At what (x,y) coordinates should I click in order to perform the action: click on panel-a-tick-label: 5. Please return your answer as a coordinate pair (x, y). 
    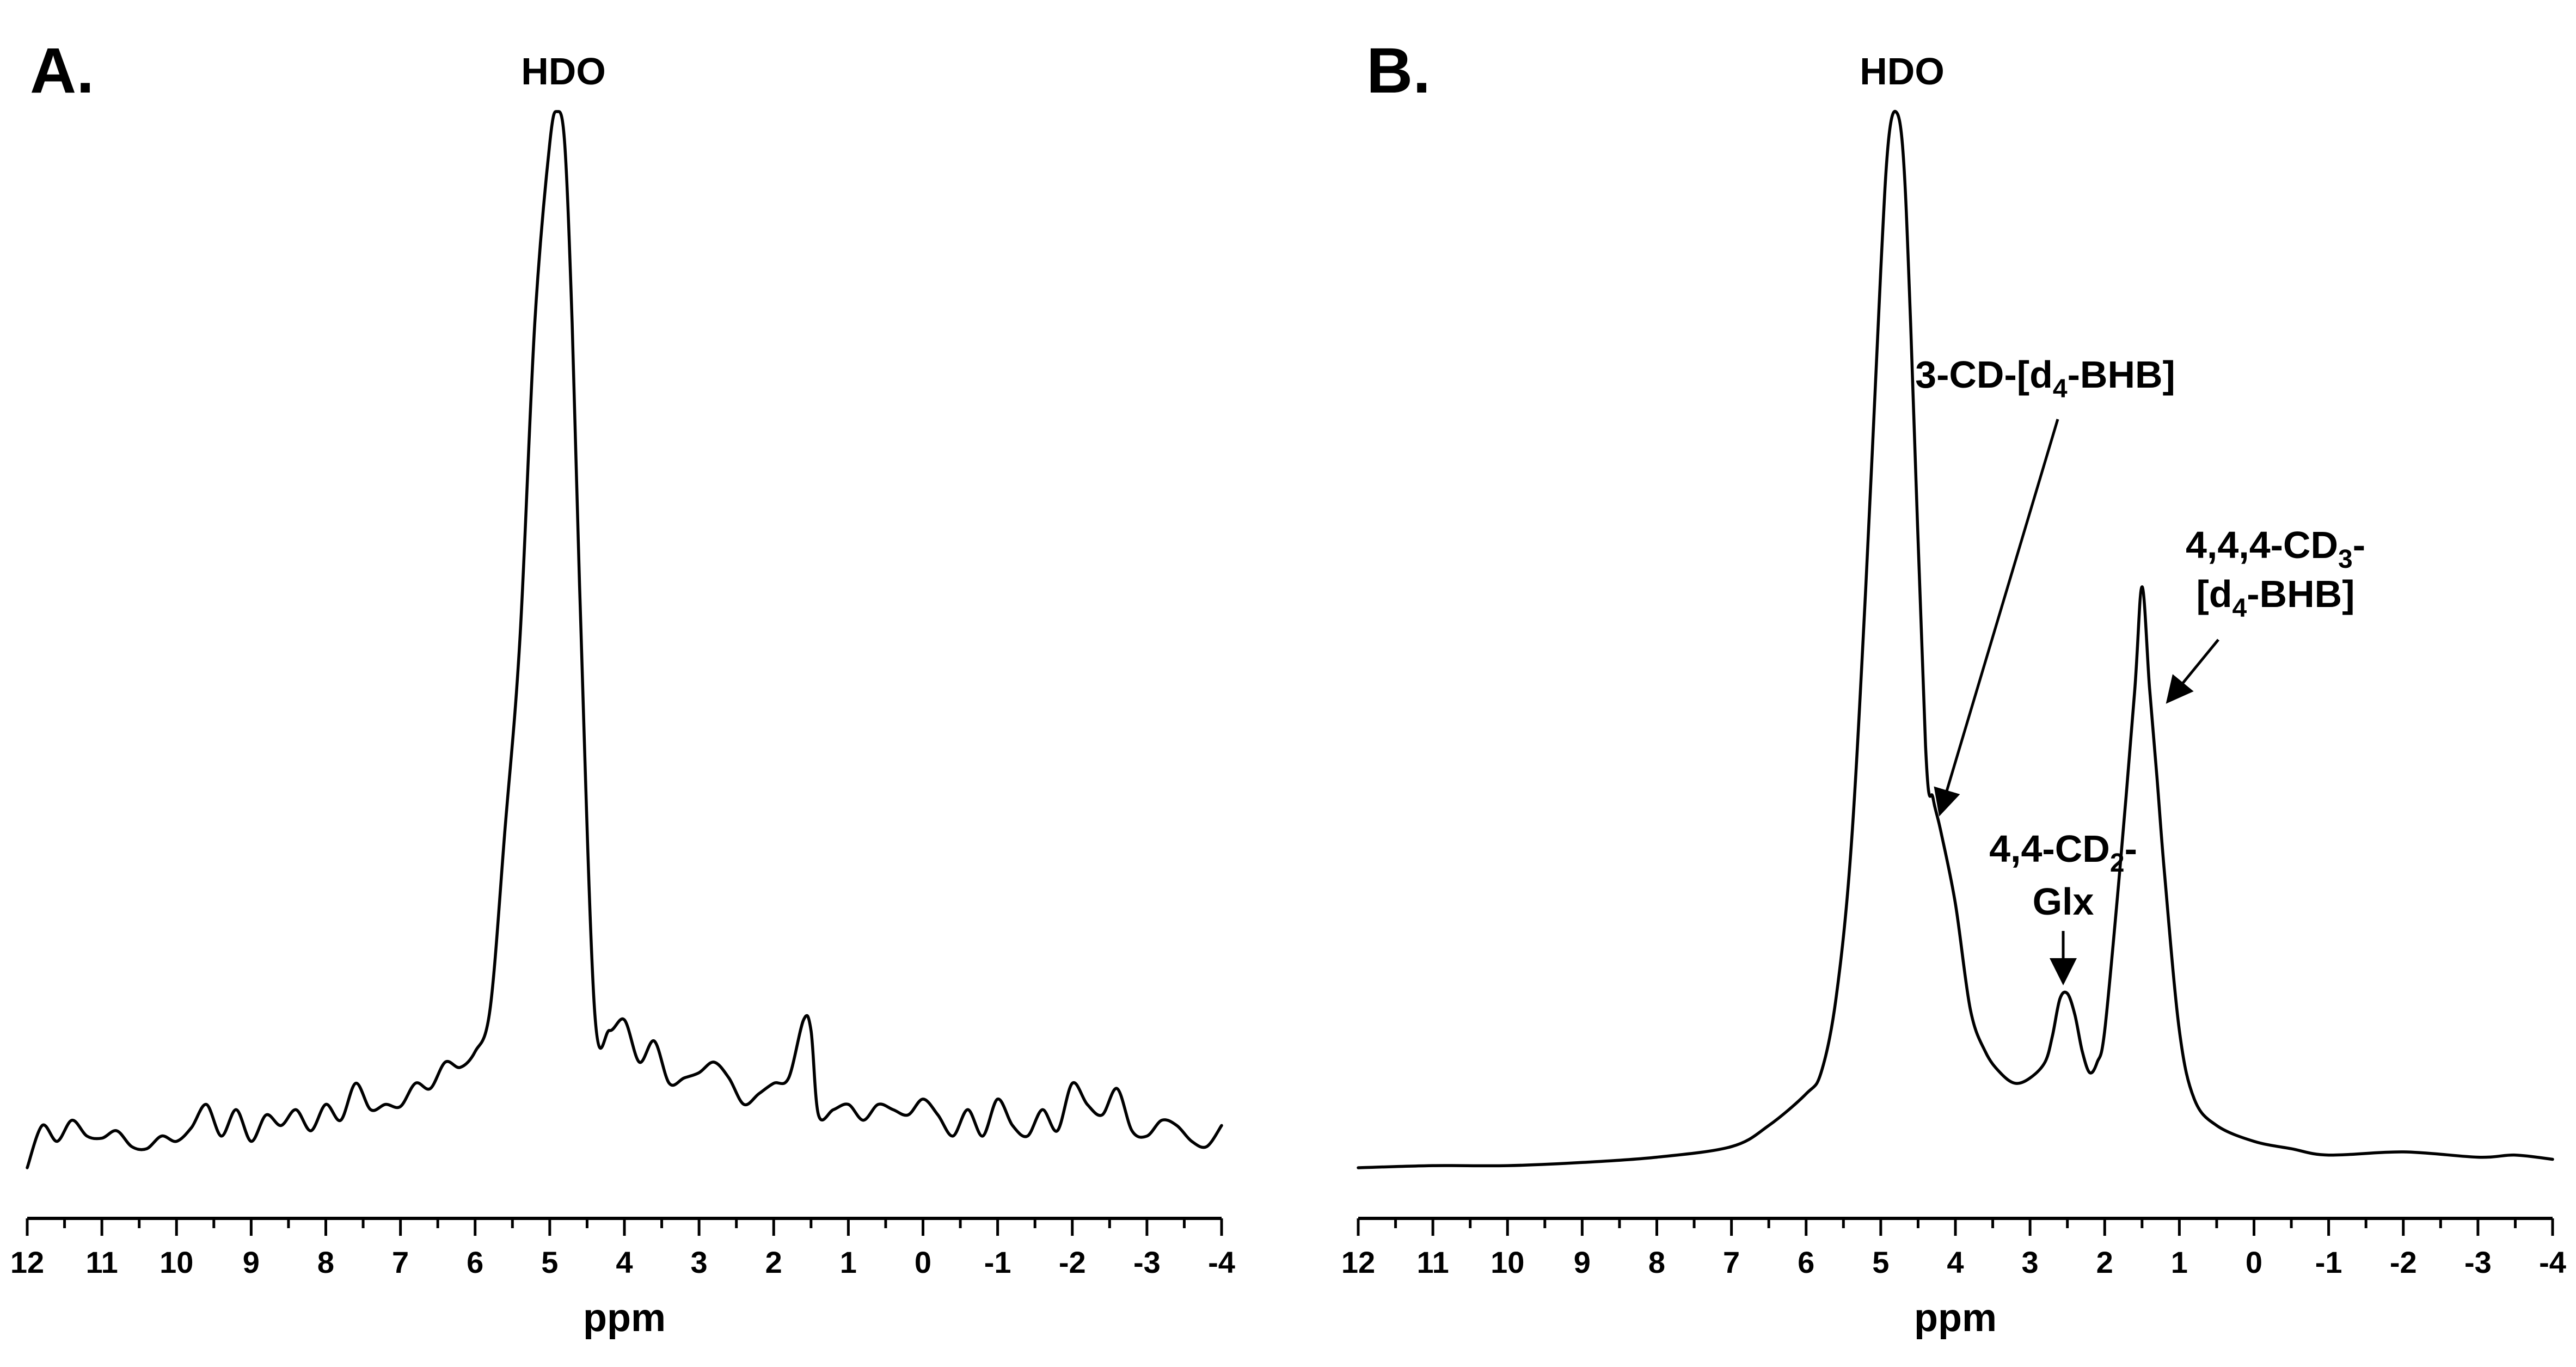
    Looking at the image, I should click on (549, 1262).